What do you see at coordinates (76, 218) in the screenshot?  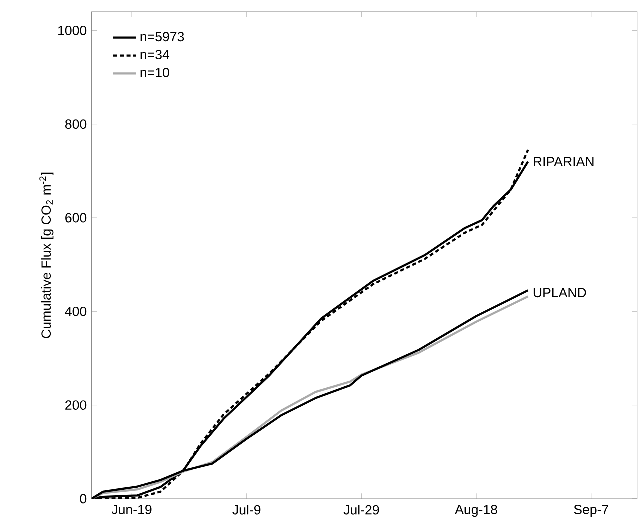 I see `y-tick-label: 600` at bounding box center [76, 218].